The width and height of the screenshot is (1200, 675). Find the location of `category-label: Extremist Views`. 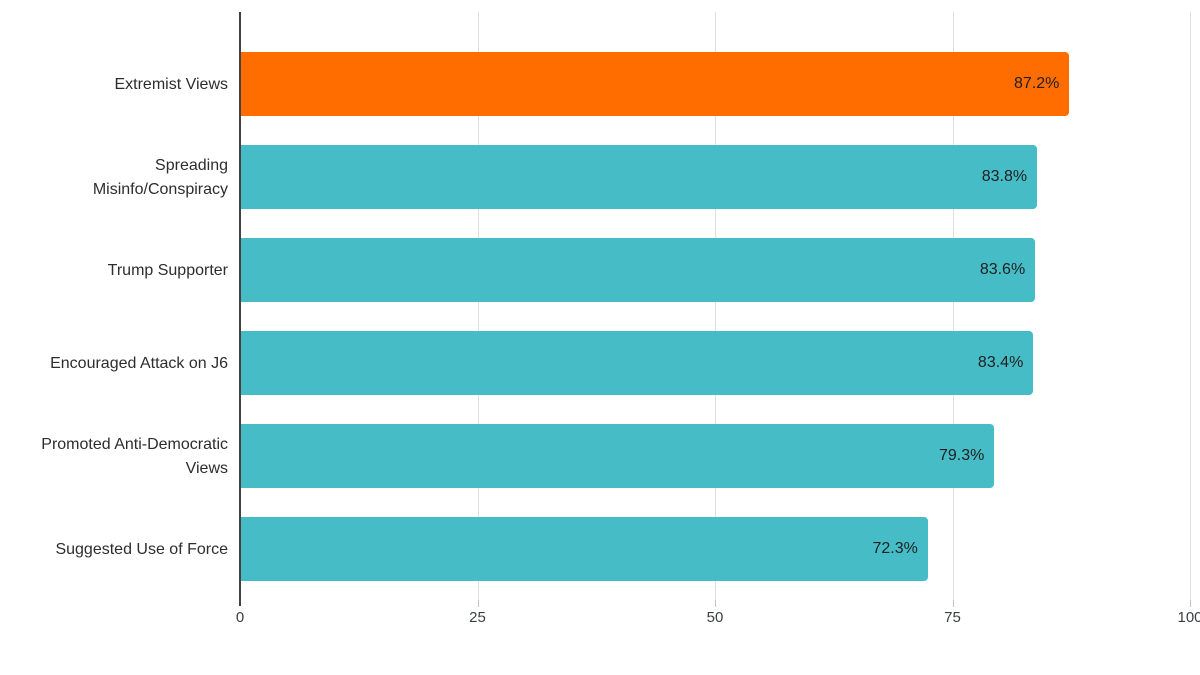

category-label: Extremist Views is located at coordinates (171, 84).